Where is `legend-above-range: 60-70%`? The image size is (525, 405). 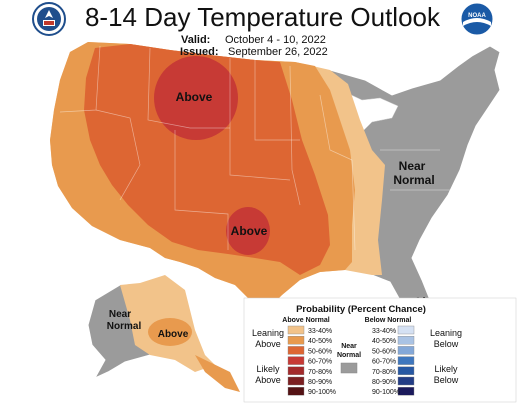 legend-above-range: 60-70% is located at coordinates (320, 362).